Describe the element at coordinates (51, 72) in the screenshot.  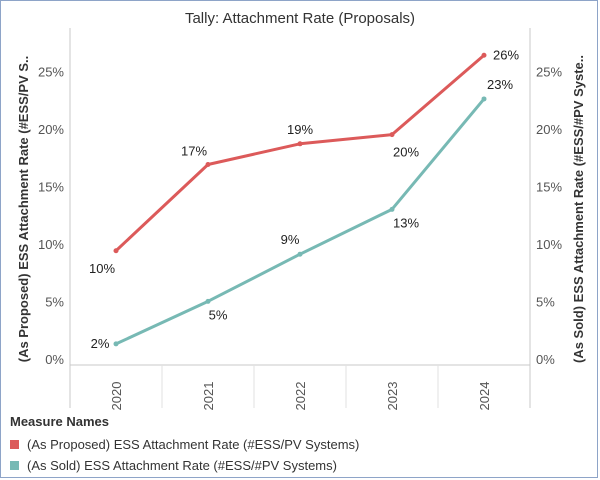
I see `y-tick-label-left: 25%` at that location.